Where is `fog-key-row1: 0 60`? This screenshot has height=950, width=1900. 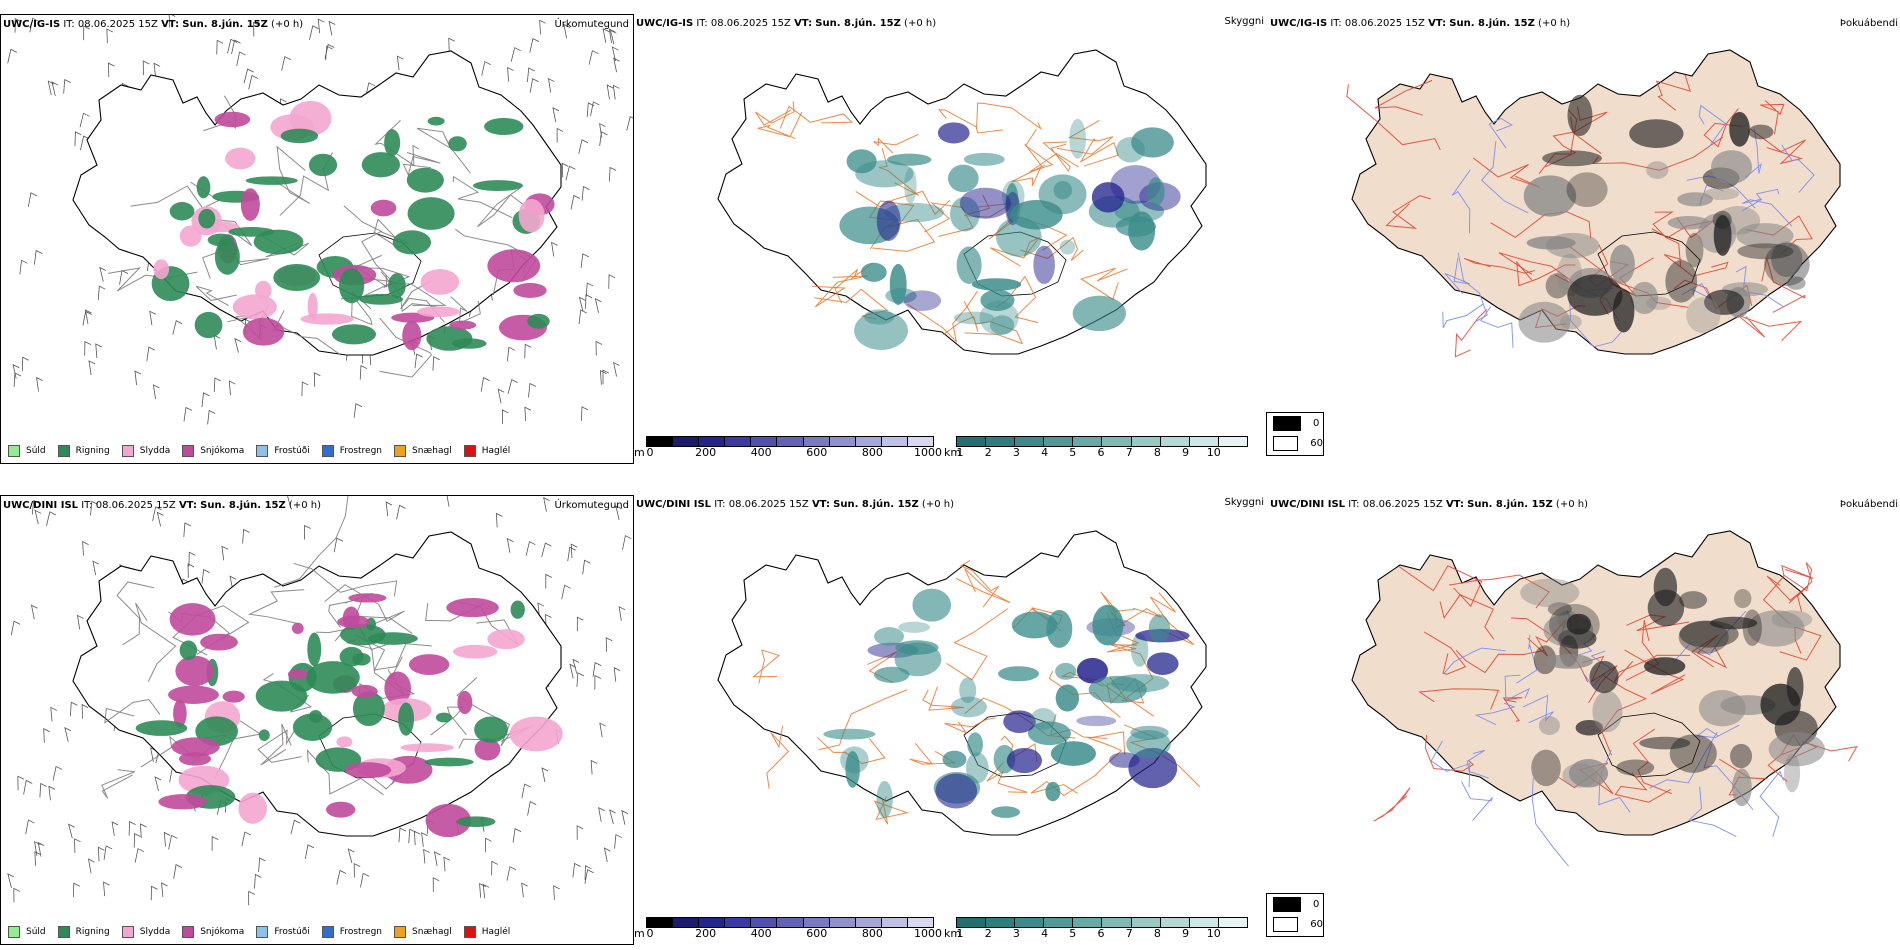
fog-key-row1: 0 60 is located at coordinates (1295, 434).